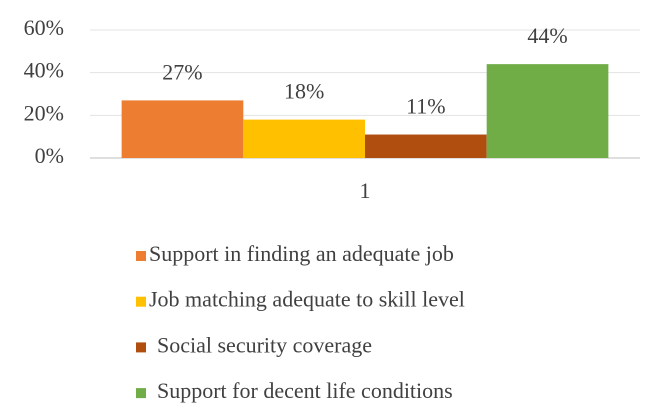  Describe the element at coordinates (307, 299) in the screenshot. I see `legend-label: Job matching adequate to skill level` at that location.